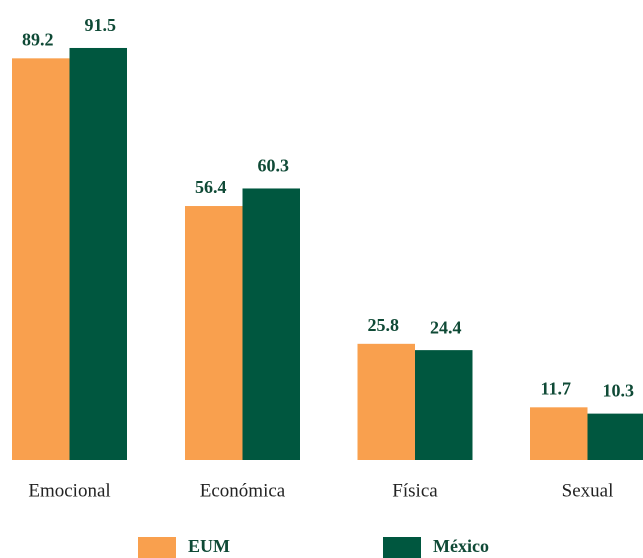  Describe the element at coordinates (101, 25) in the screenshot. I see `data-label: 91.5` at that location.